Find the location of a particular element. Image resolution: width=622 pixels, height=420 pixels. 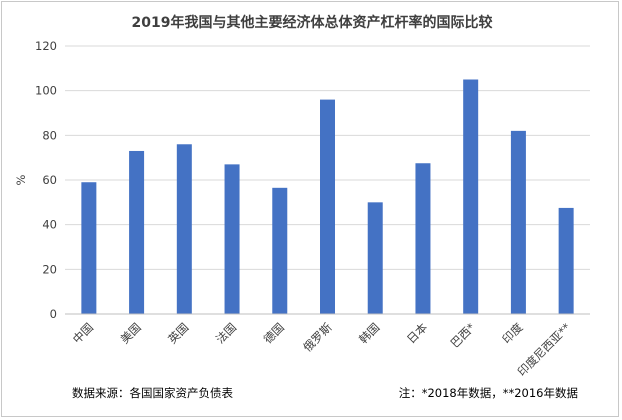

x-tick-label: 英国 is located at coordinates (178, 333).